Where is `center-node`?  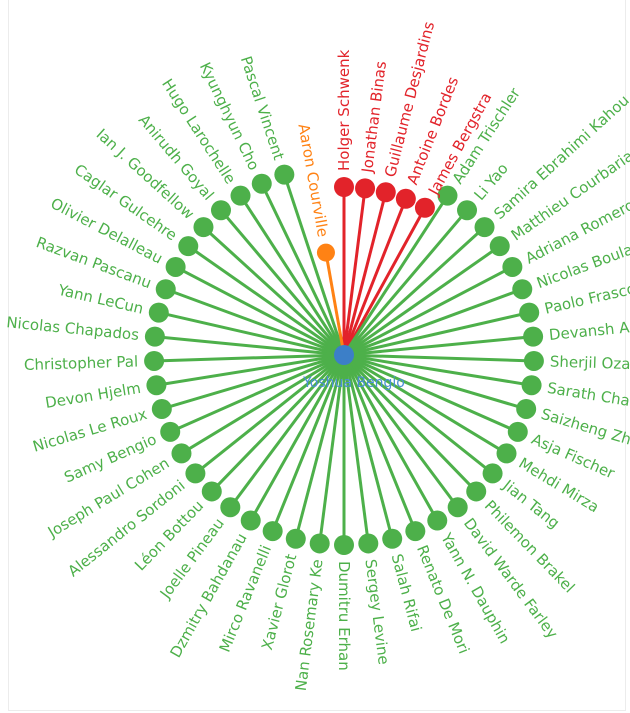
center-node is located at coordinates (344, 355).